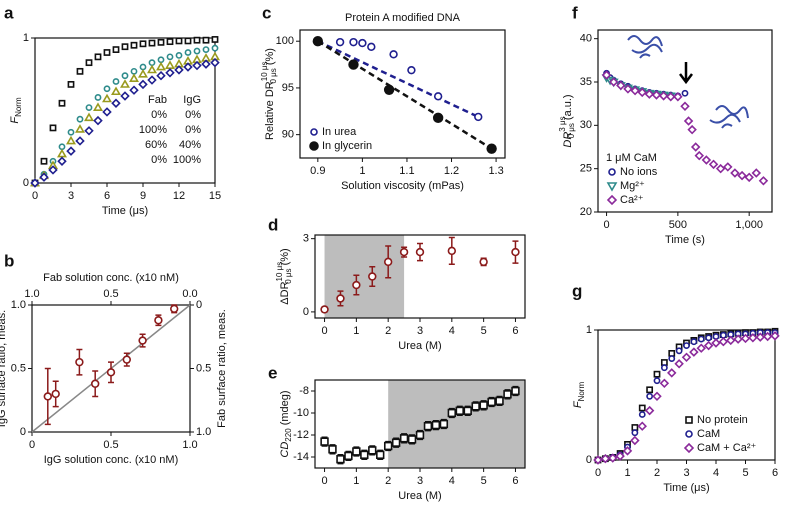  I want to click on y2-axis-label: Fab surface ratio, meas., so click(222, 368).